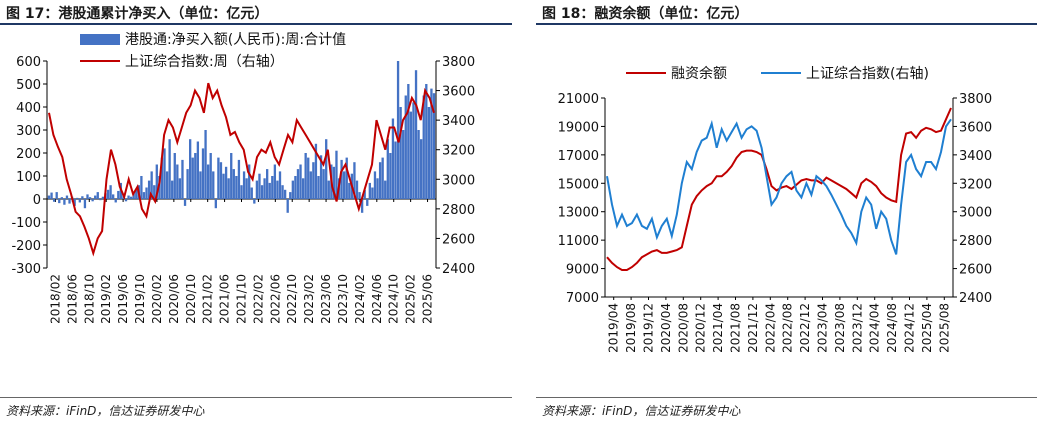 This screenshot has height=423, width=1037. I want to click on x-tick-label: 2025/08, so click(944, 328).